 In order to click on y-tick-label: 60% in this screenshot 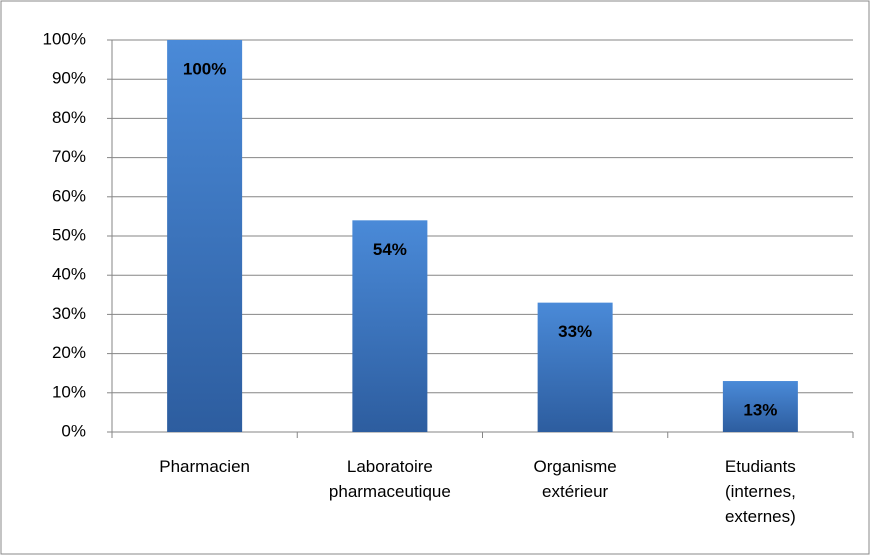, I will do `click(69, 195)`.